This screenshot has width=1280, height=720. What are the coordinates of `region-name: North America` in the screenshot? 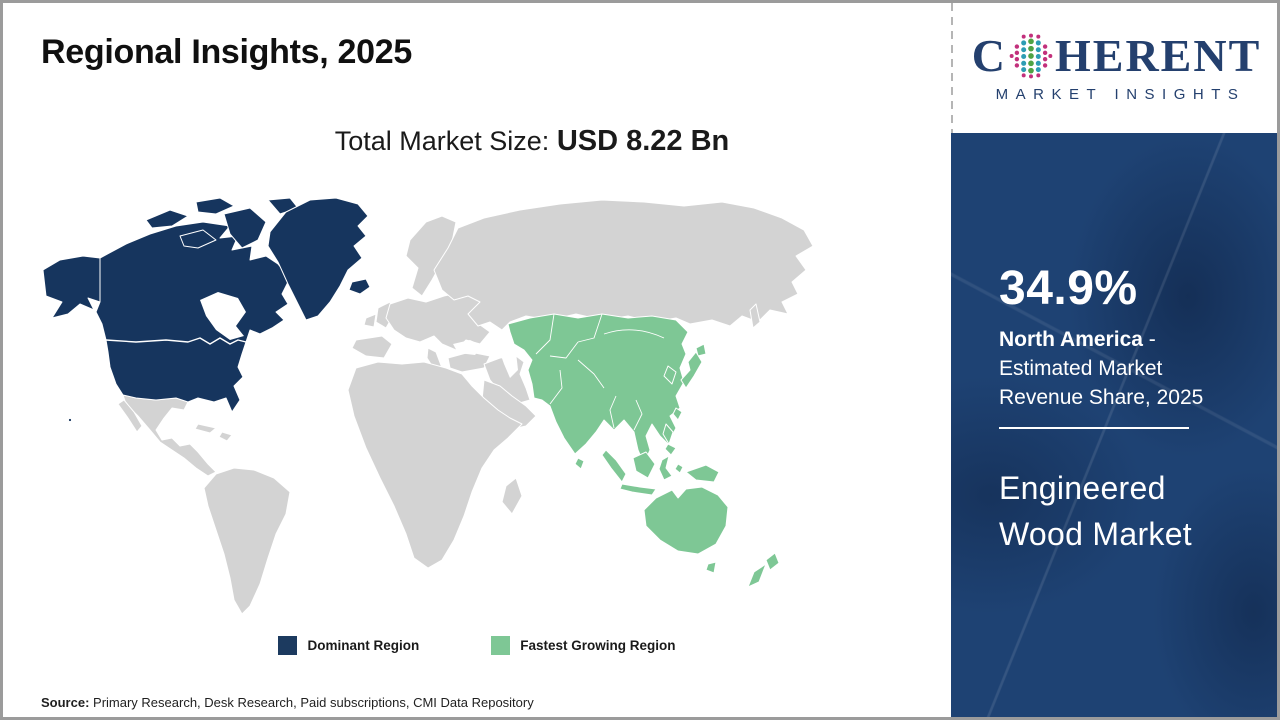 It's located at (1071, 339).